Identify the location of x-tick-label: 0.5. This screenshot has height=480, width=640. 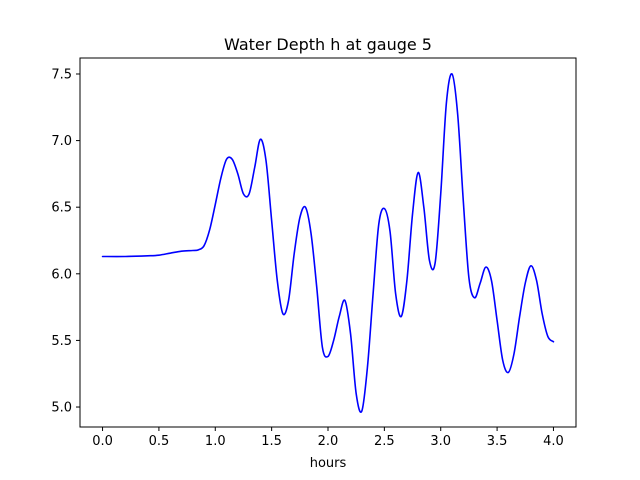
(159, 441).